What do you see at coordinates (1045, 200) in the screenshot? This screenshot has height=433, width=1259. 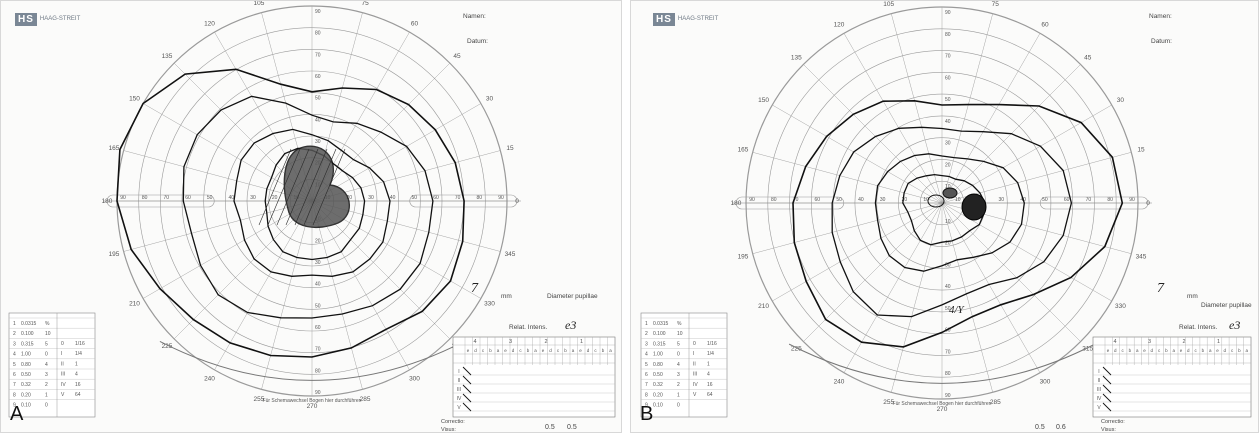 I see `ring-label: 50` at bounding box center [1045, 200].